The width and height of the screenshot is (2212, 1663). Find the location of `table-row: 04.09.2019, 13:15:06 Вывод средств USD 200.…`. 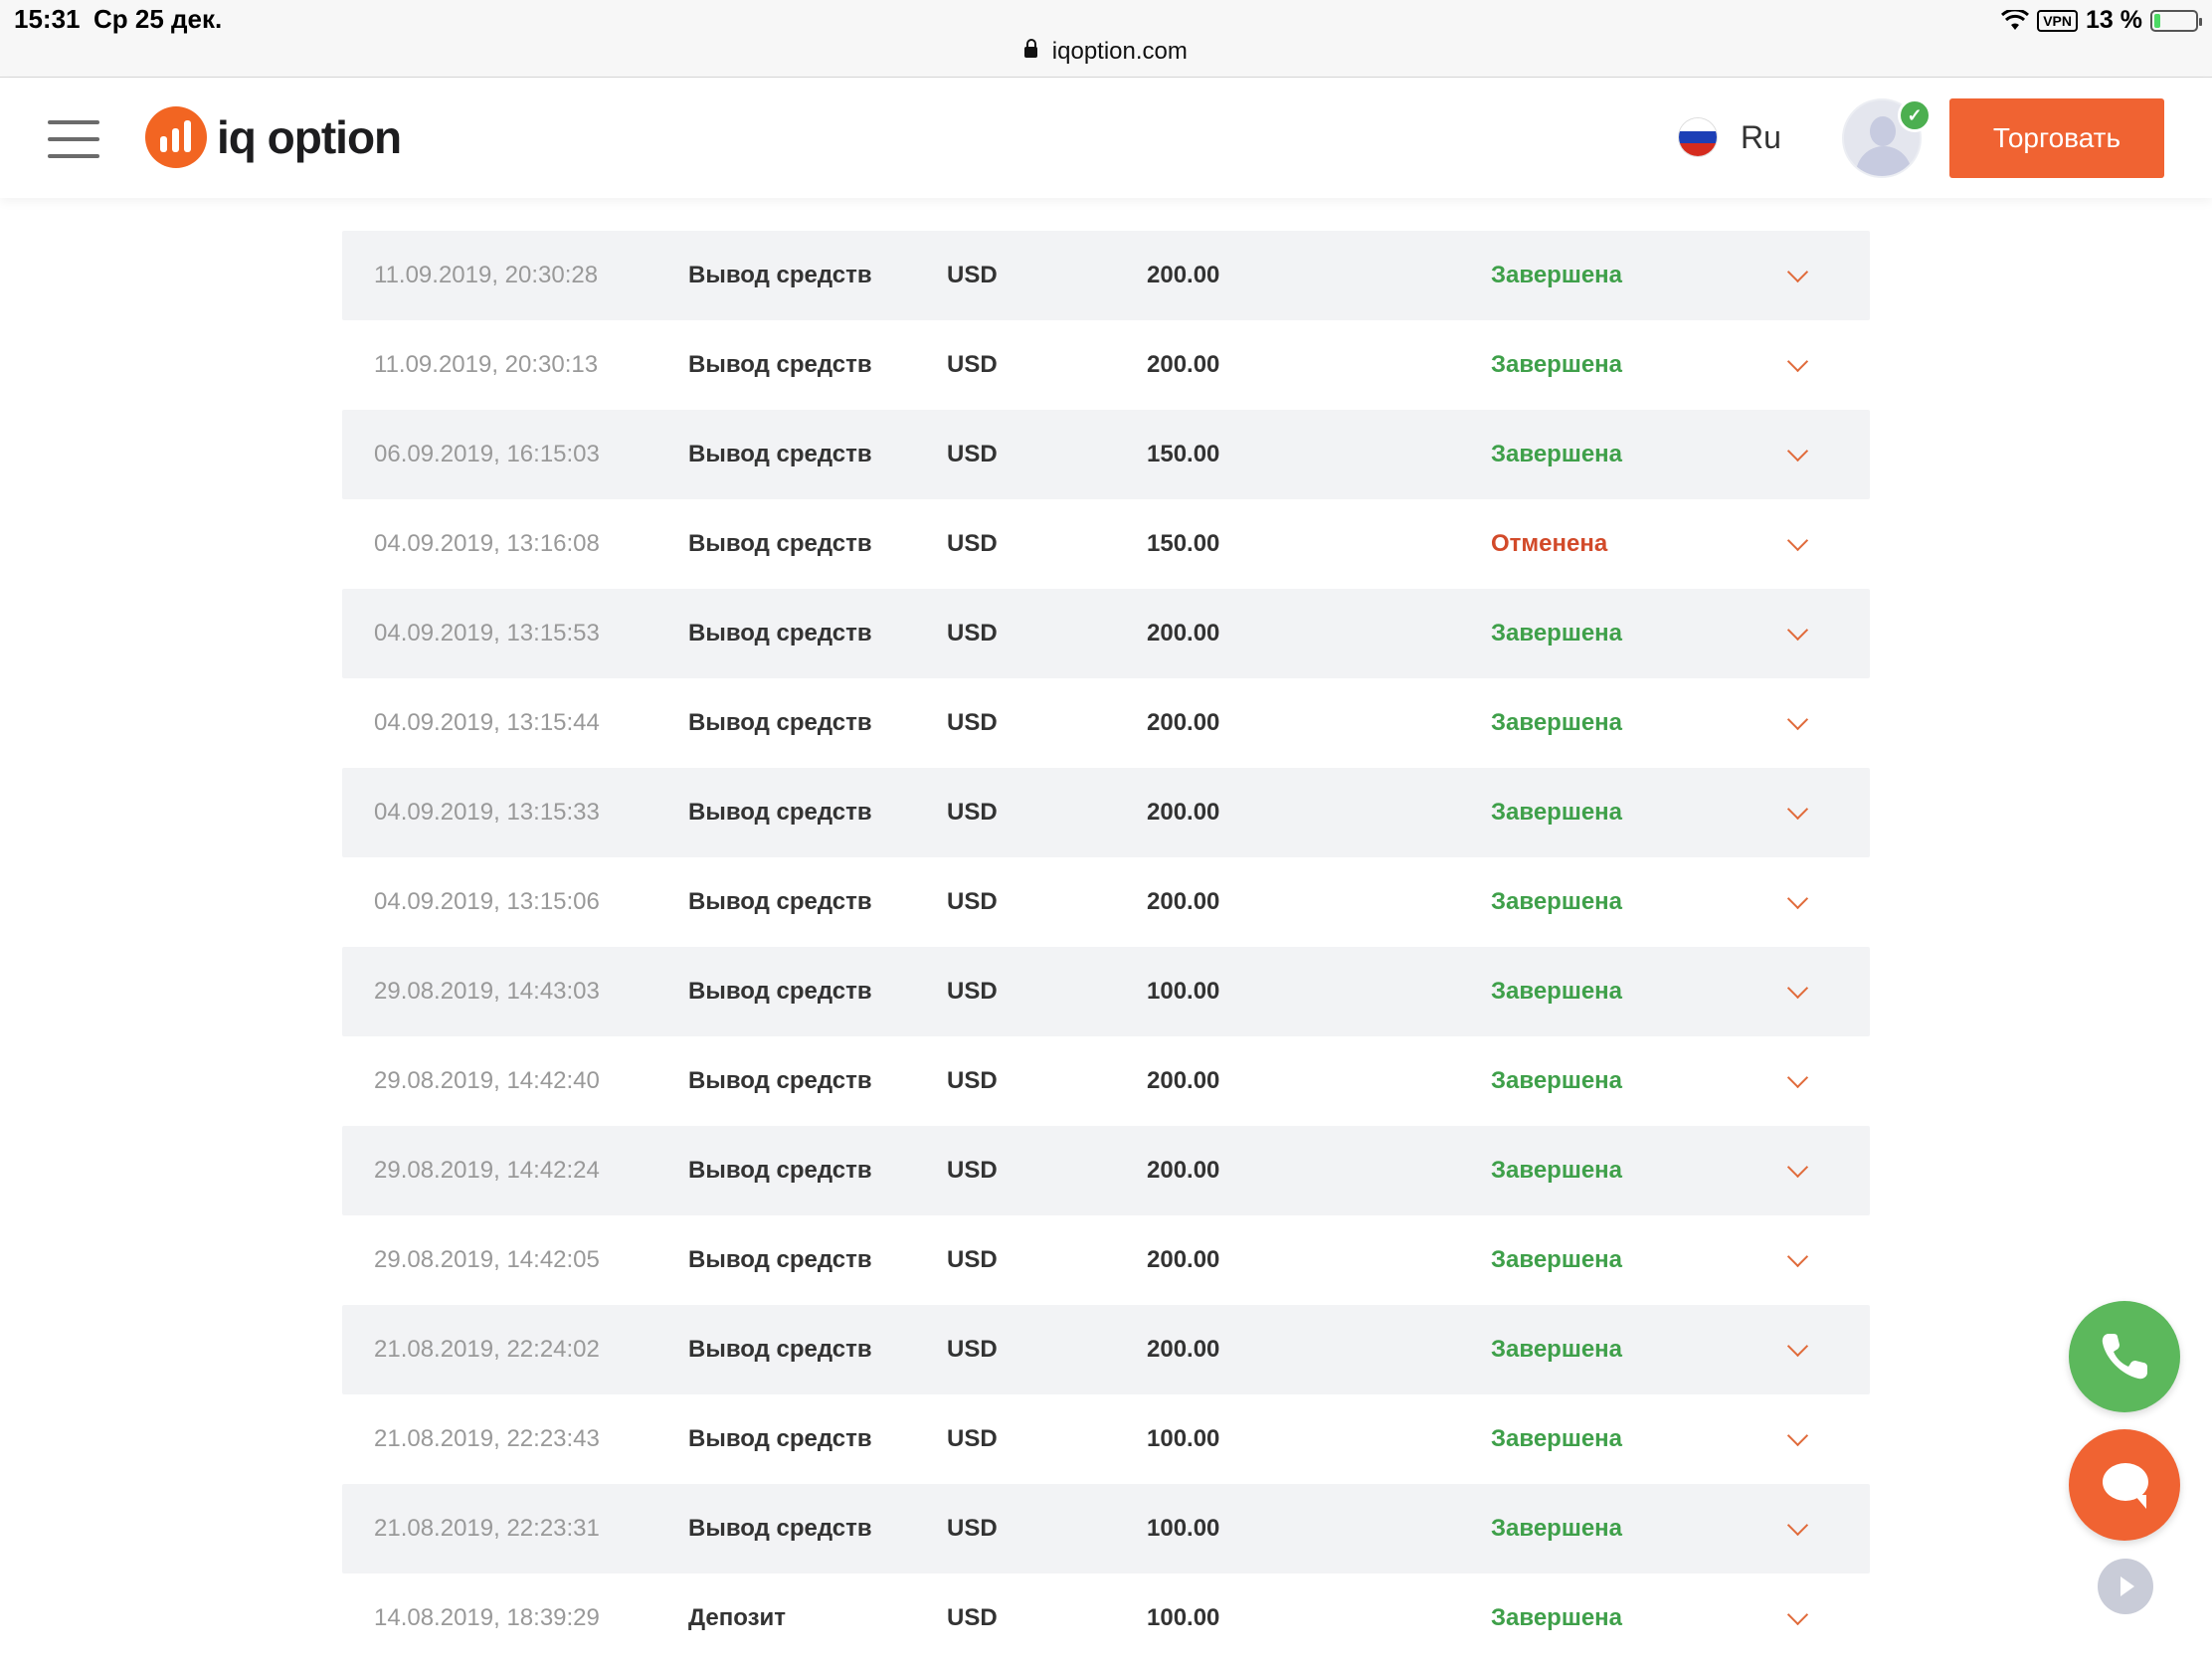

table-row: 04.09.2019, 13:15:06 Вывод средств USD 200.… is located at coordinates (1106, 902).